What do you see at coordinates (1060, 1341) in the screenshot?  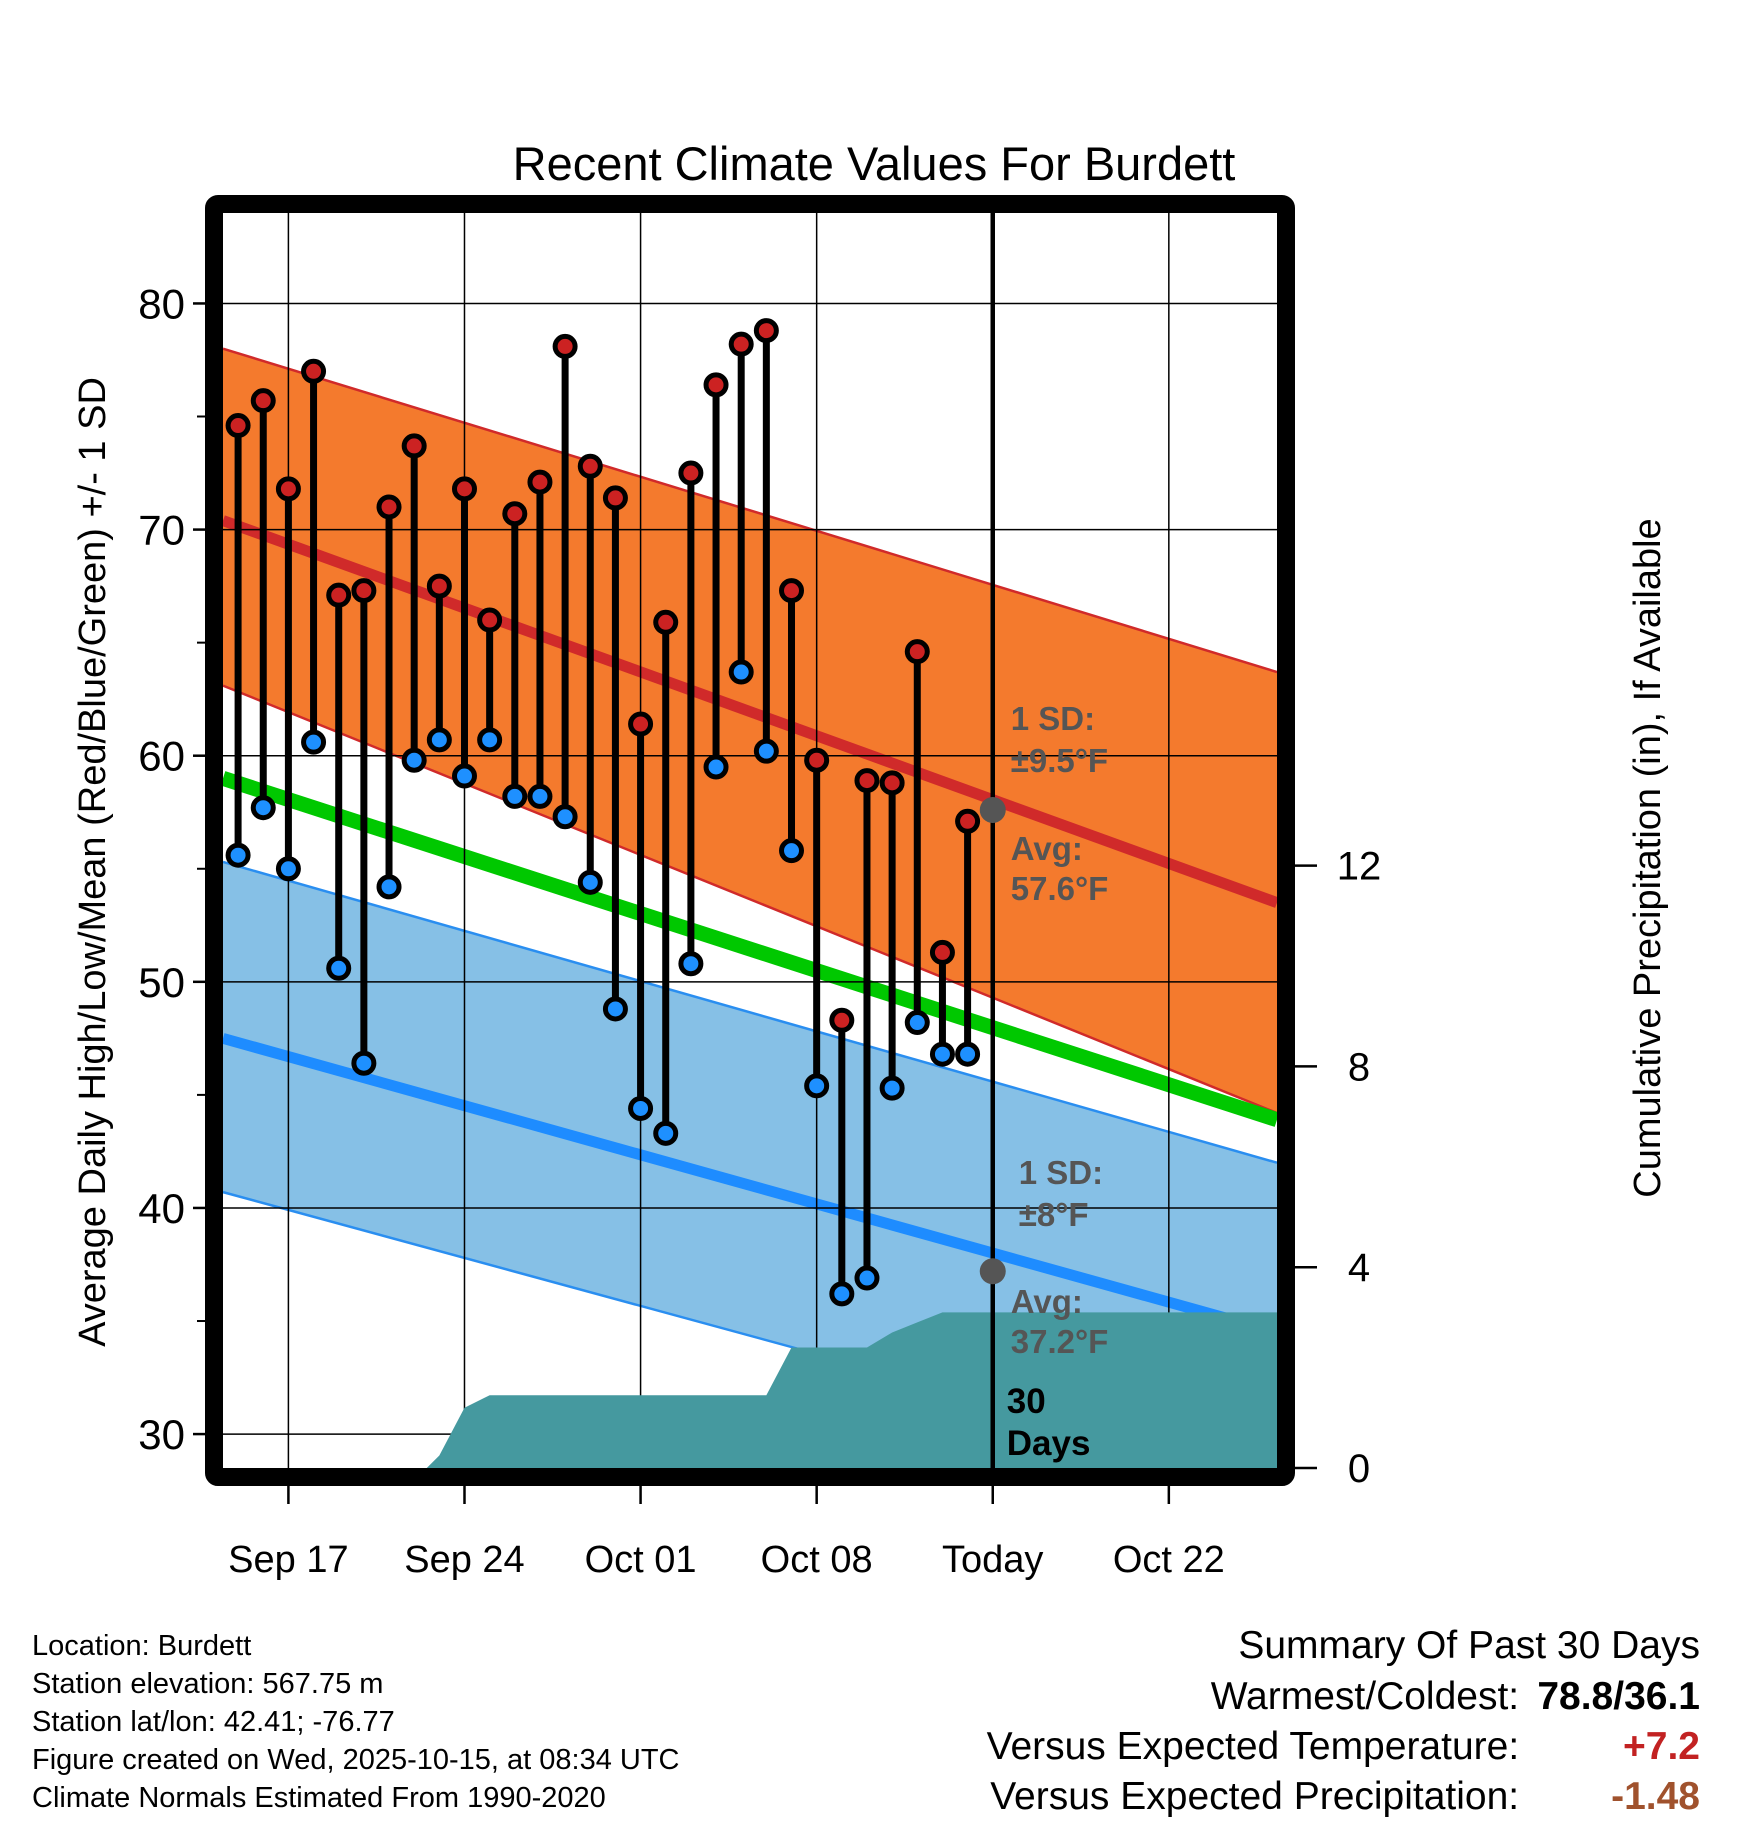 I see `low-avg-value: 37.2°F` at bounding box center [1060, 1341].